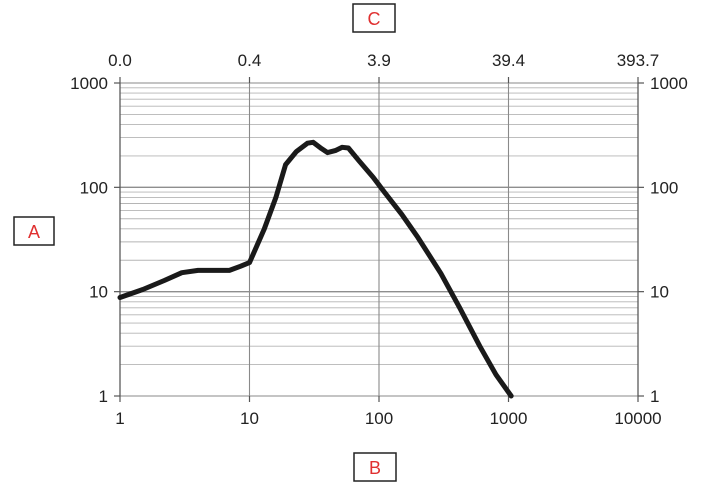  Describe the element at coordinates (89, 83) in the screenshot. I see `y-tick-label-left: 1000` at that location.